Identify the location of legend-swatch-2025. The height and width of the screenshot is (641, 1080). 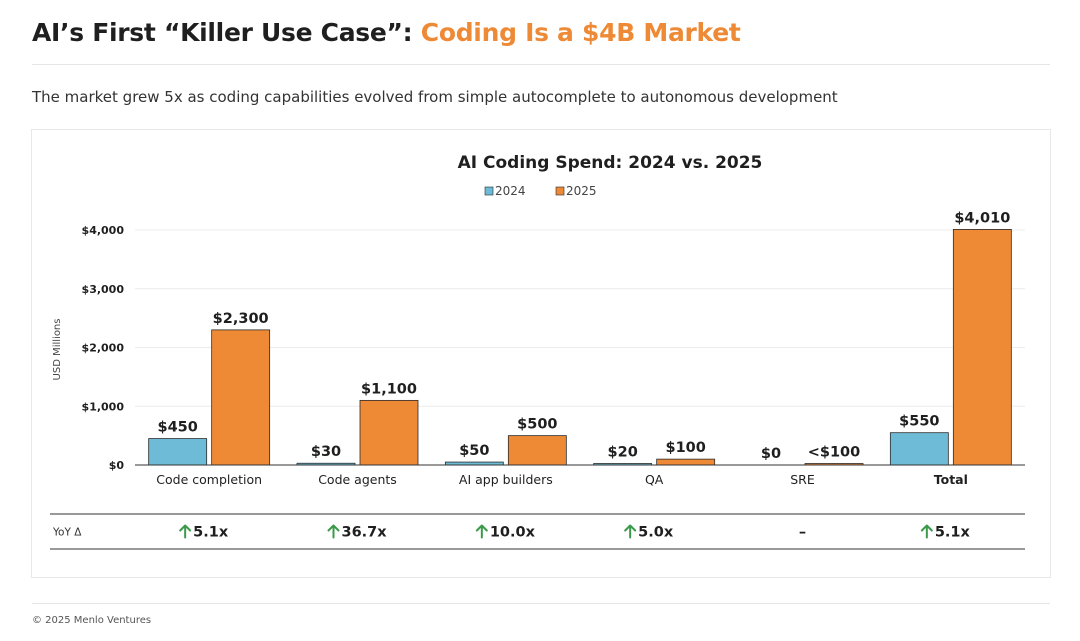
(560, 191).